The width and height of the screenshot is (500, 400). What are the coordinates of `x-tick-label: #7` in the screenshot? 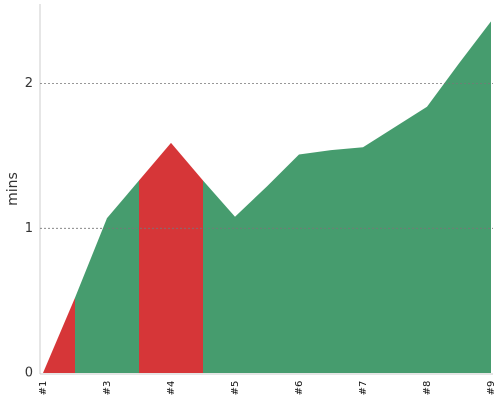 It's located at (363, 388).